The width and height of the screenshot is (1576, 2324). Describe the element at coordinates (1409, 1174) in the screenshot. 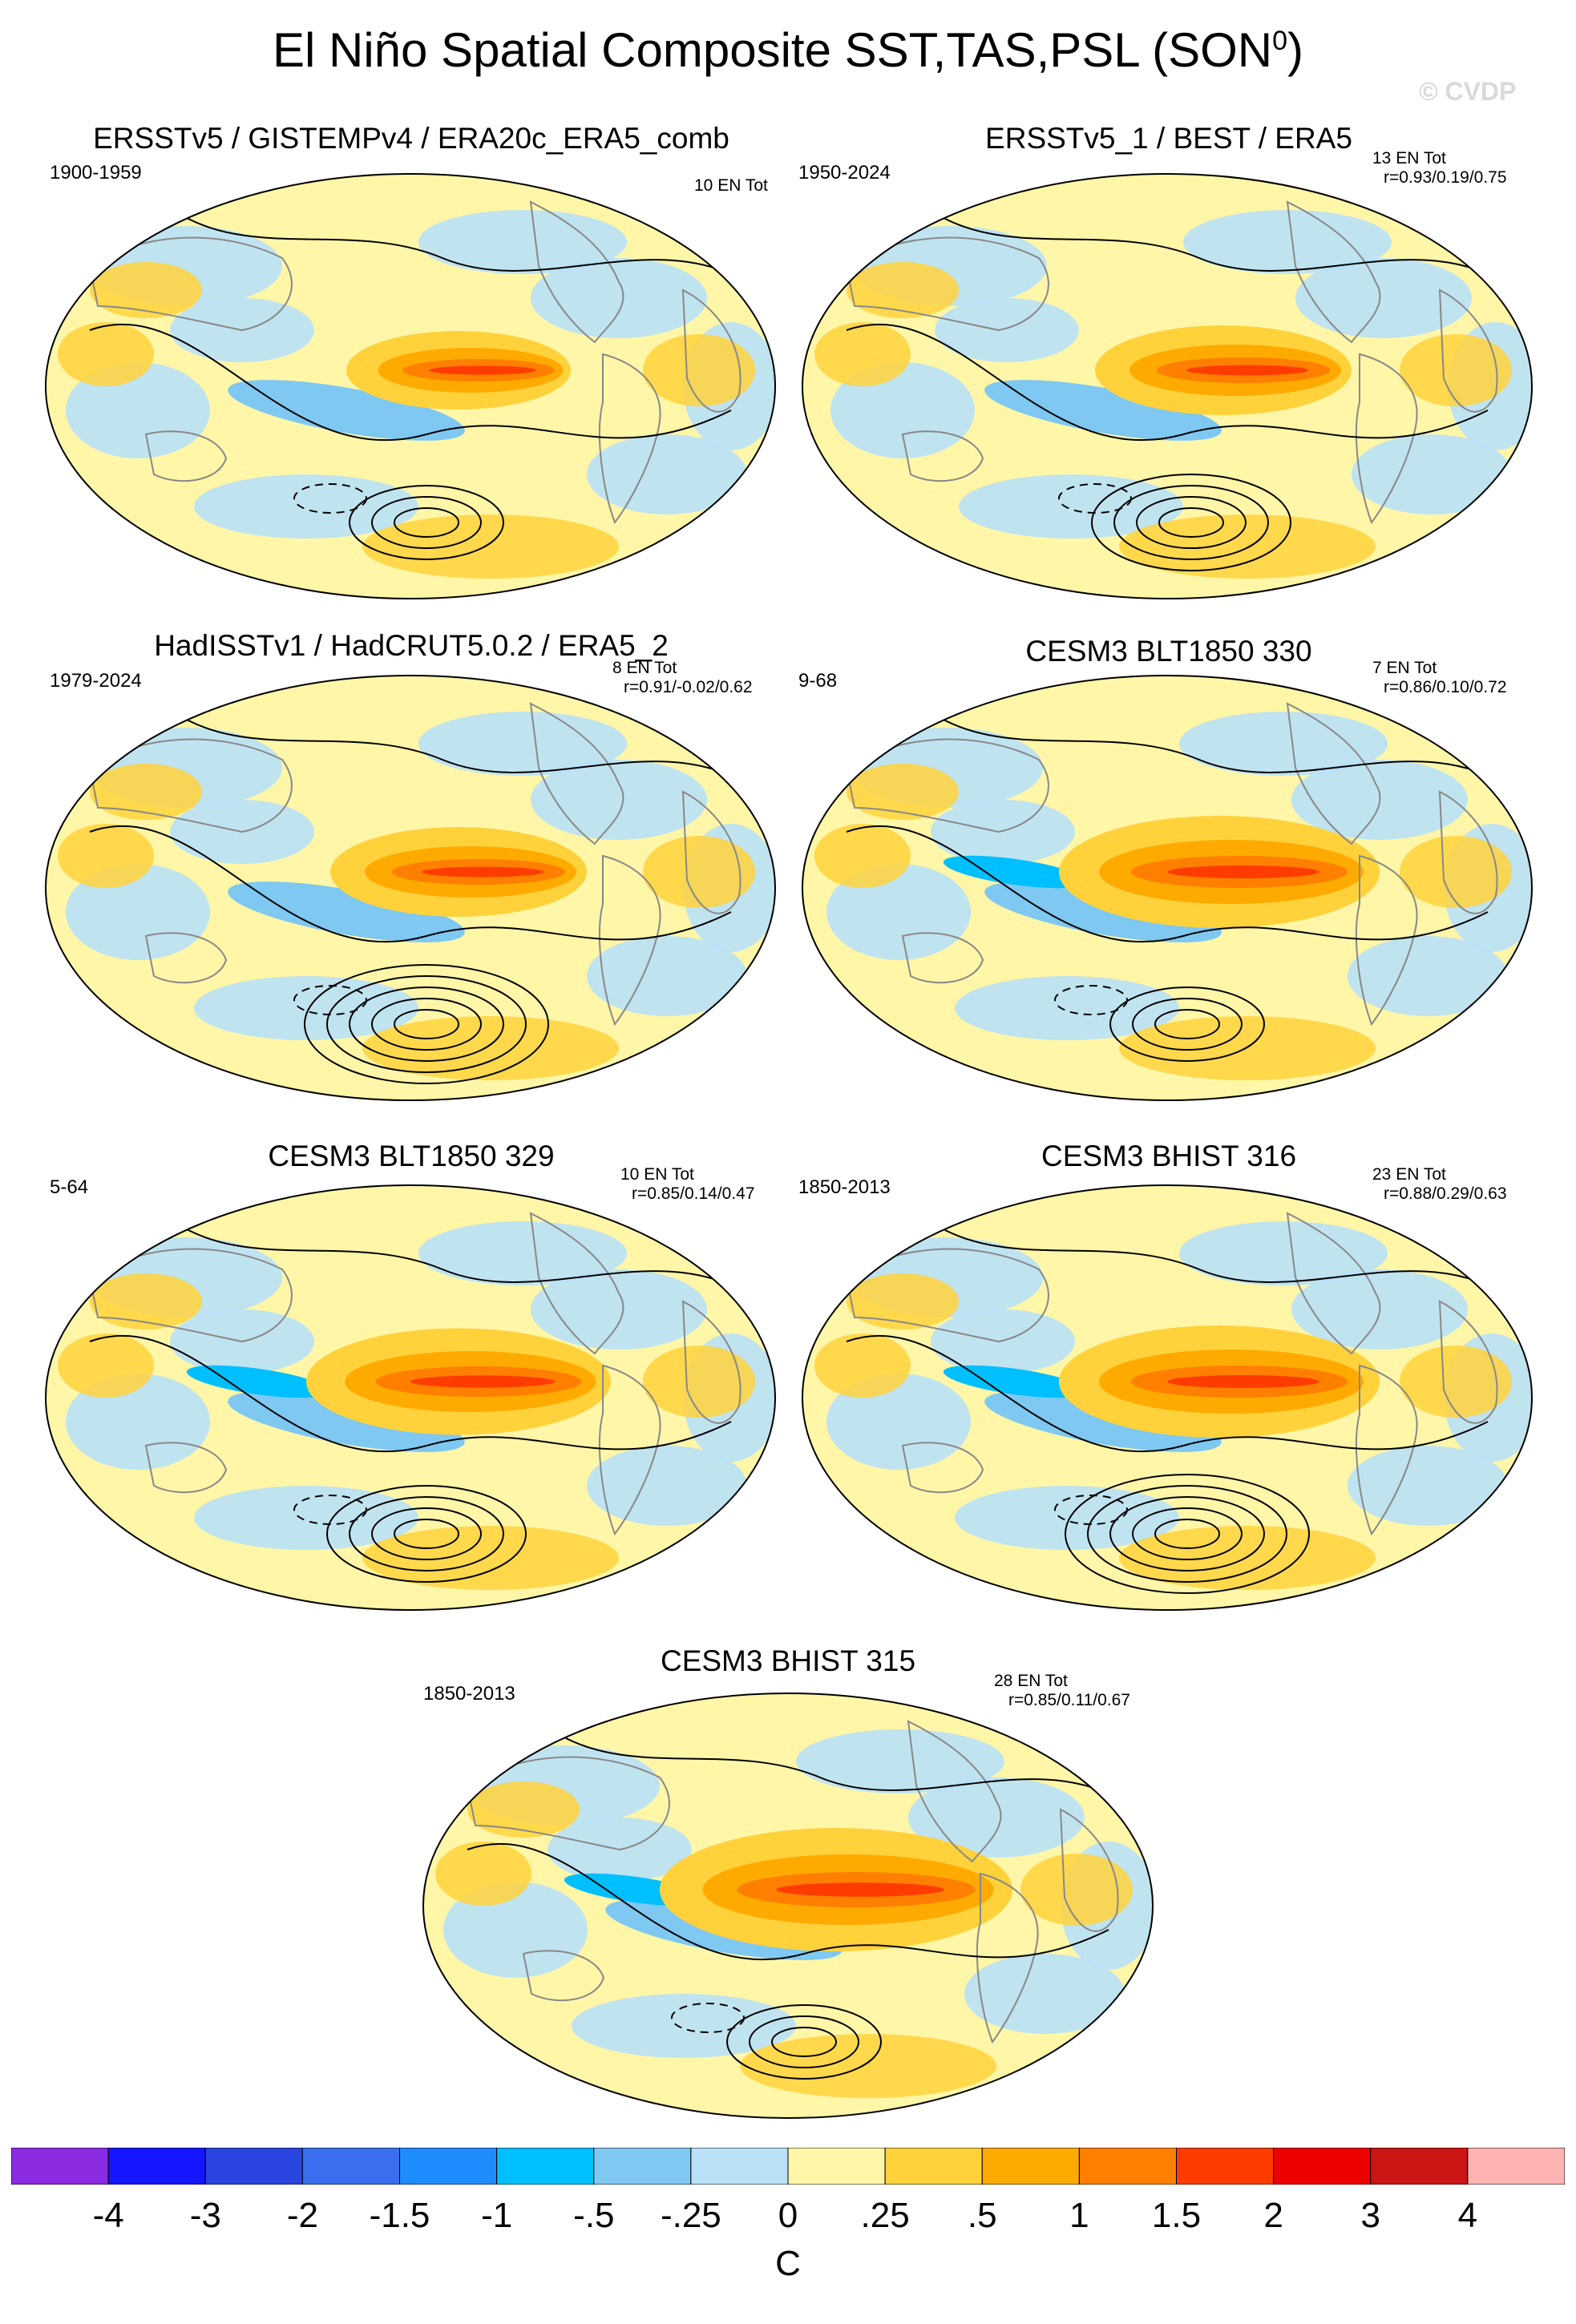

I see `panel-6-count: 23 EN Tot` at that location.